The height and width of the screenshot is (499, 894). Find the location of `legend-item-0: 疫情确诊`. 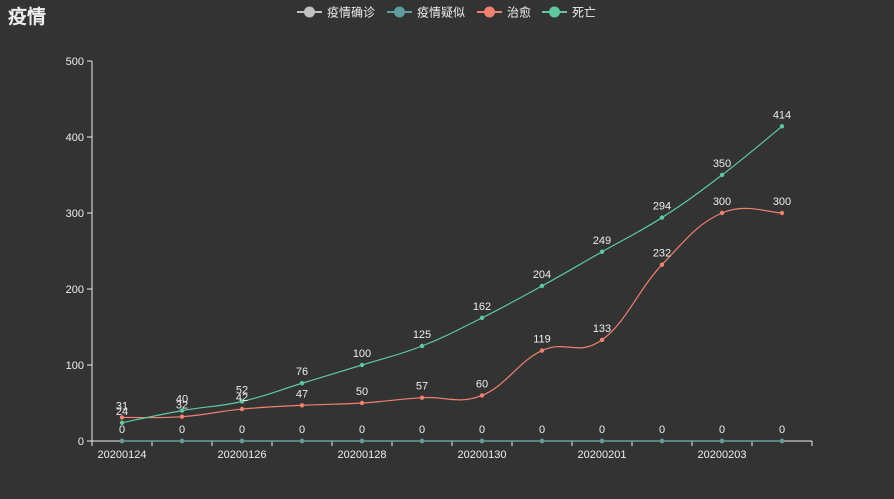

legend-item-0: 疫情确诊 is located at coordinates (336, 12).